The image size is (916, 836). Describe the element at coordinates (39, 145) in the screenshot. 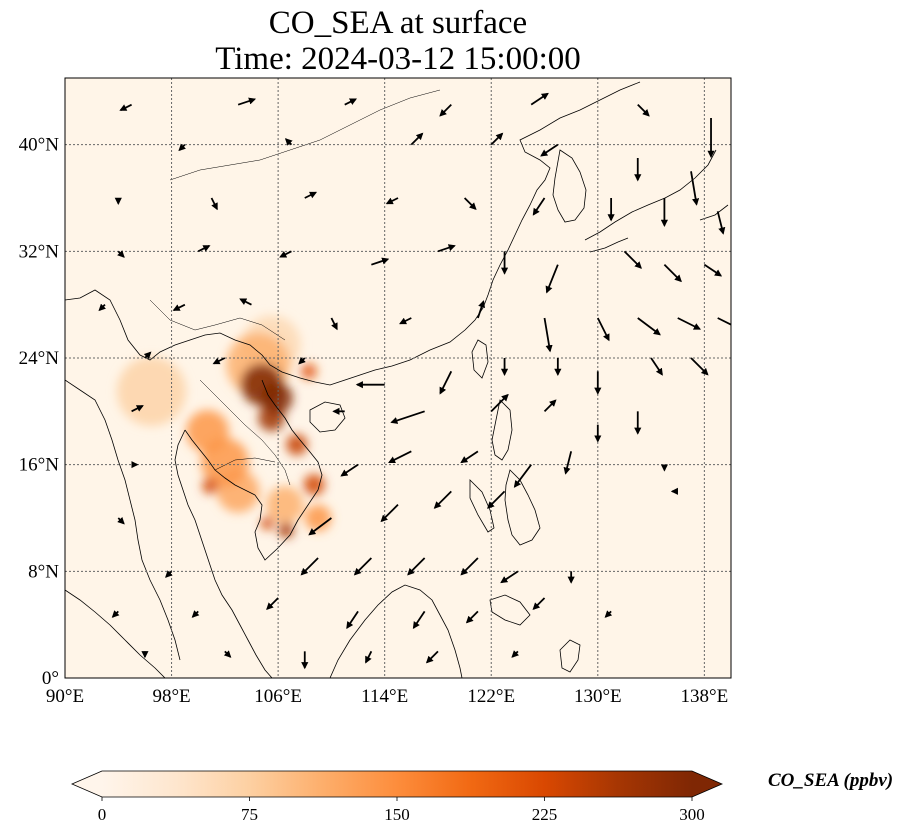

I see `lat-tick-label: 40°N` at that location.